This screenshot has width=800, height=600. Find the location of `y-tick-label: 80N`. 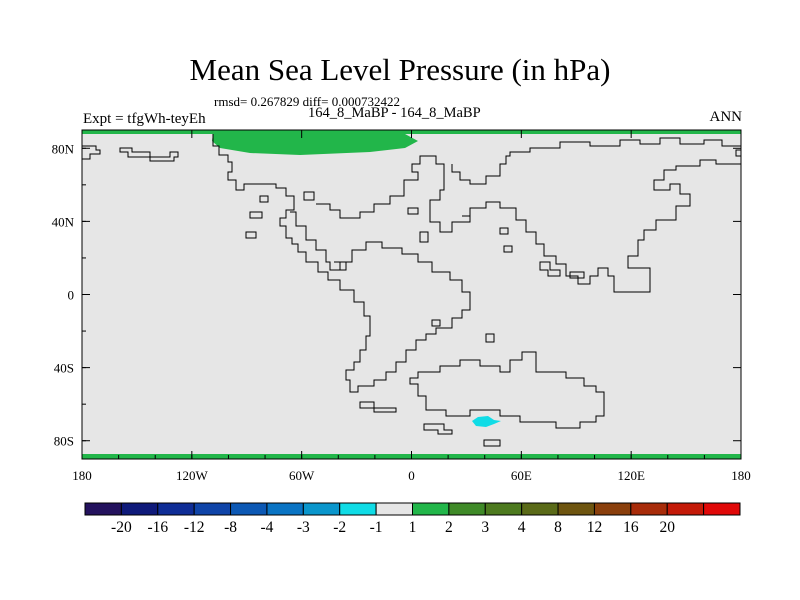

y-tick-label: 80N is located at coordinates (63, 148).